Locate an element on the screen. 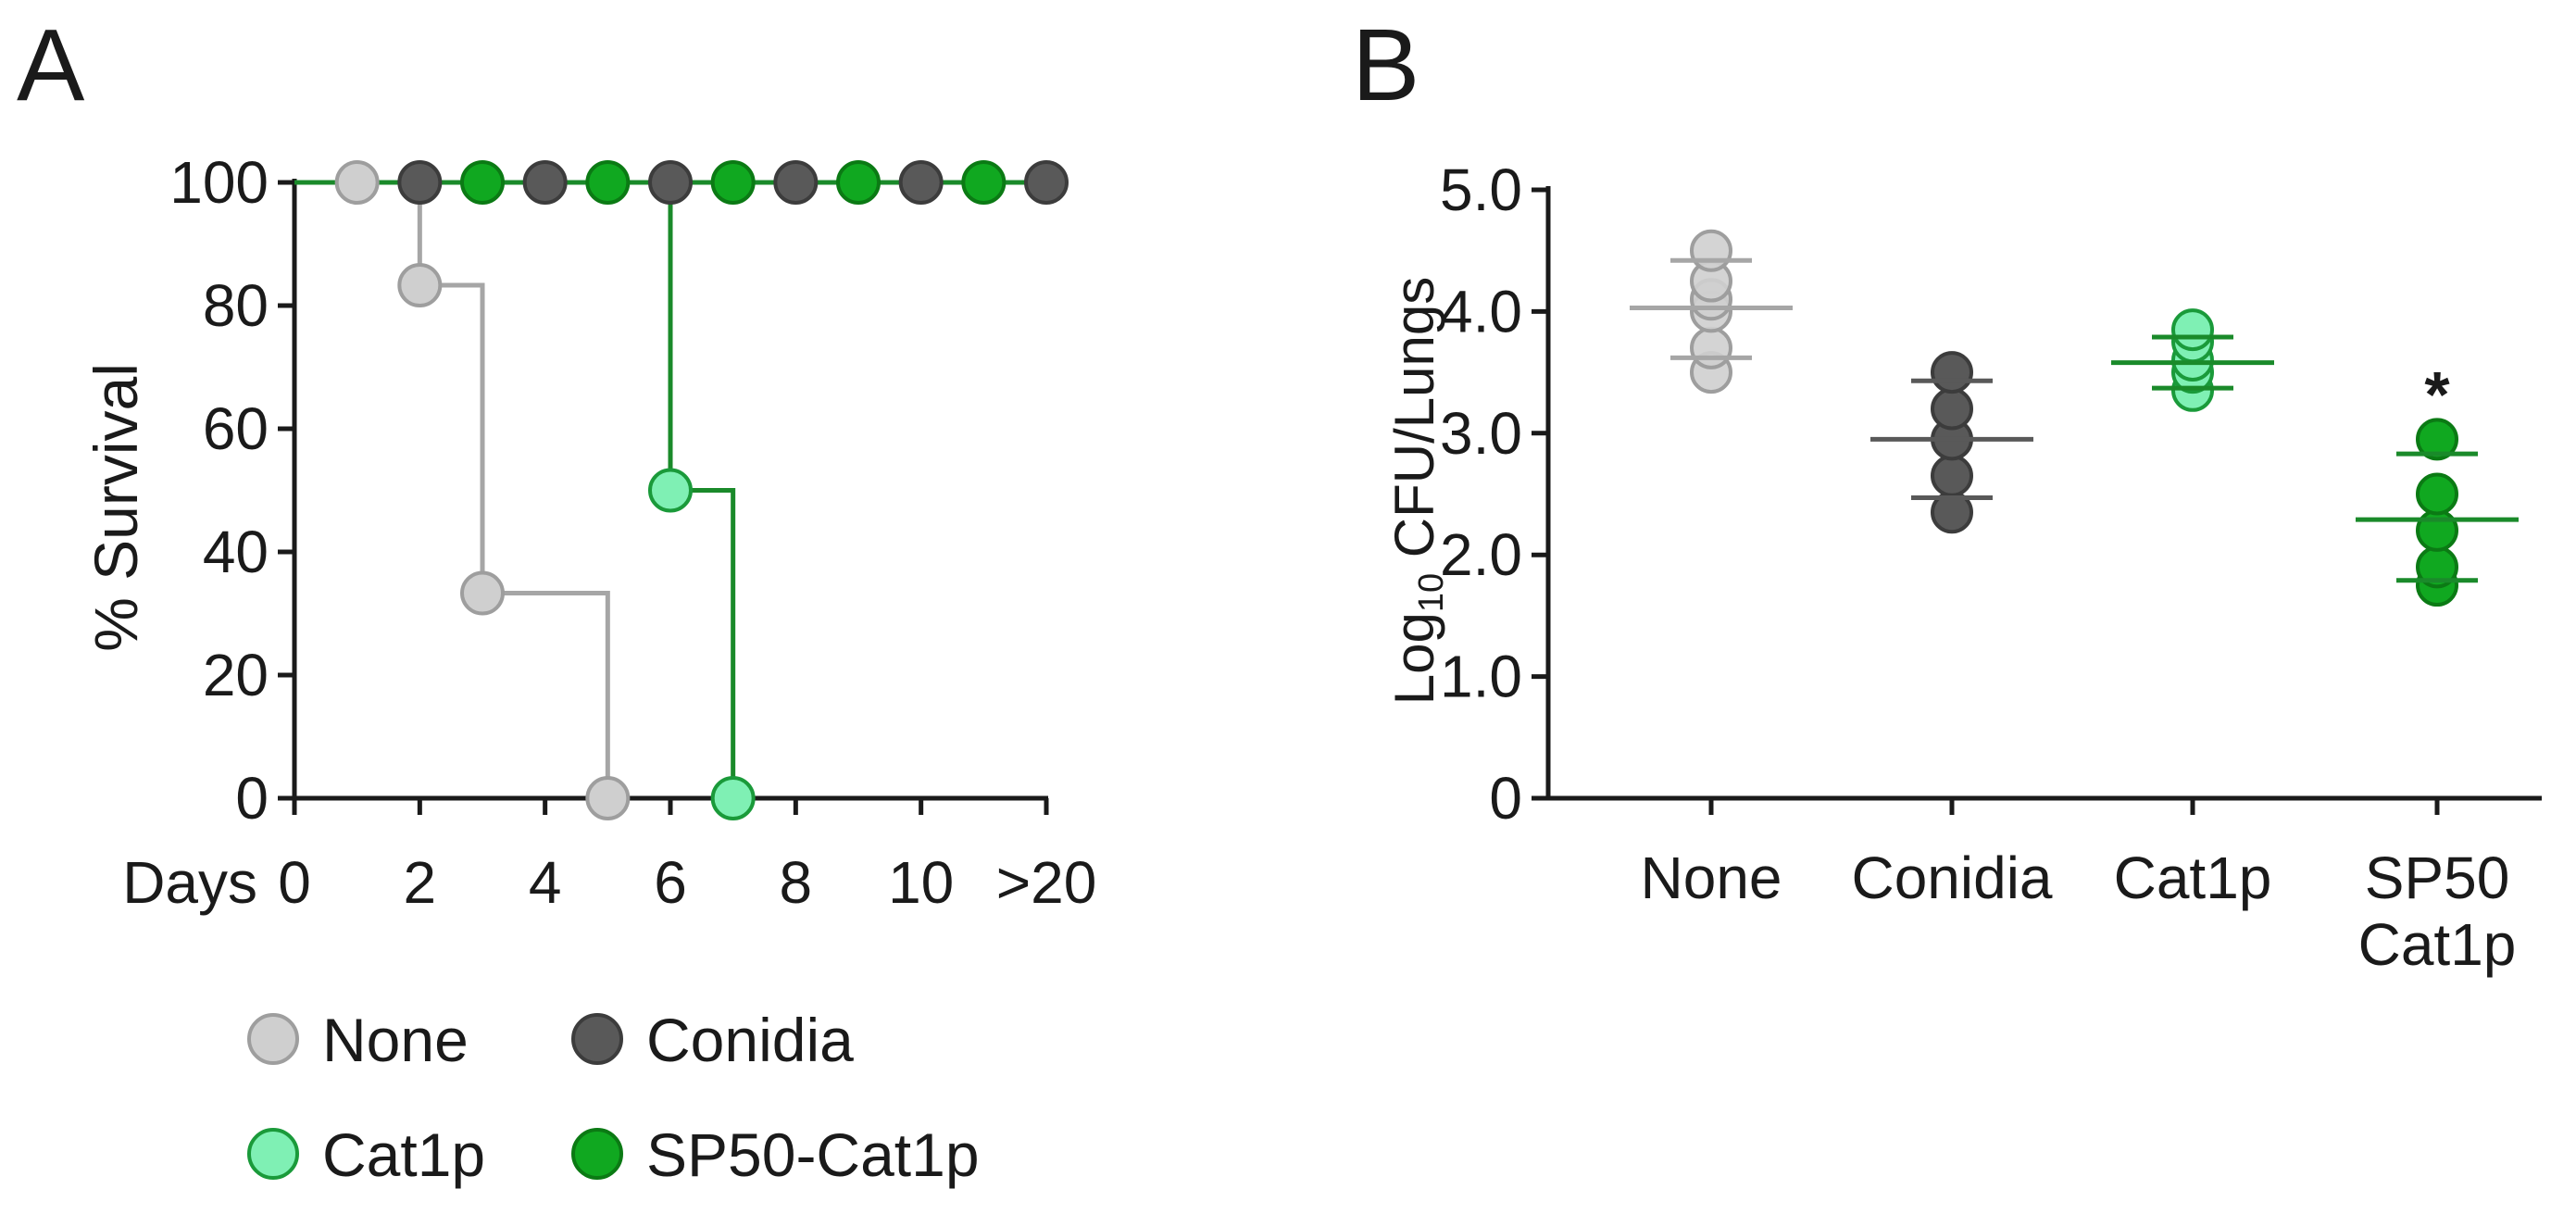 The width and height of the screenshot is (2576, 1214). panel-a-x-tick-label: 0 is located at coordinates (294, 883).